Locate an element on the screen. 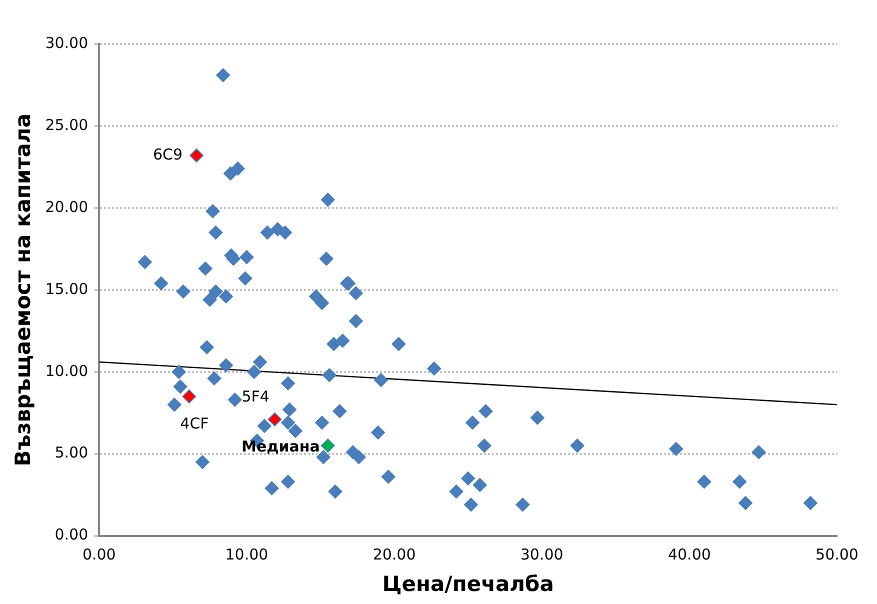 This screenshot has height=604, width=877. y-tick-label: 0.00 is located at coordinates (71, 535).